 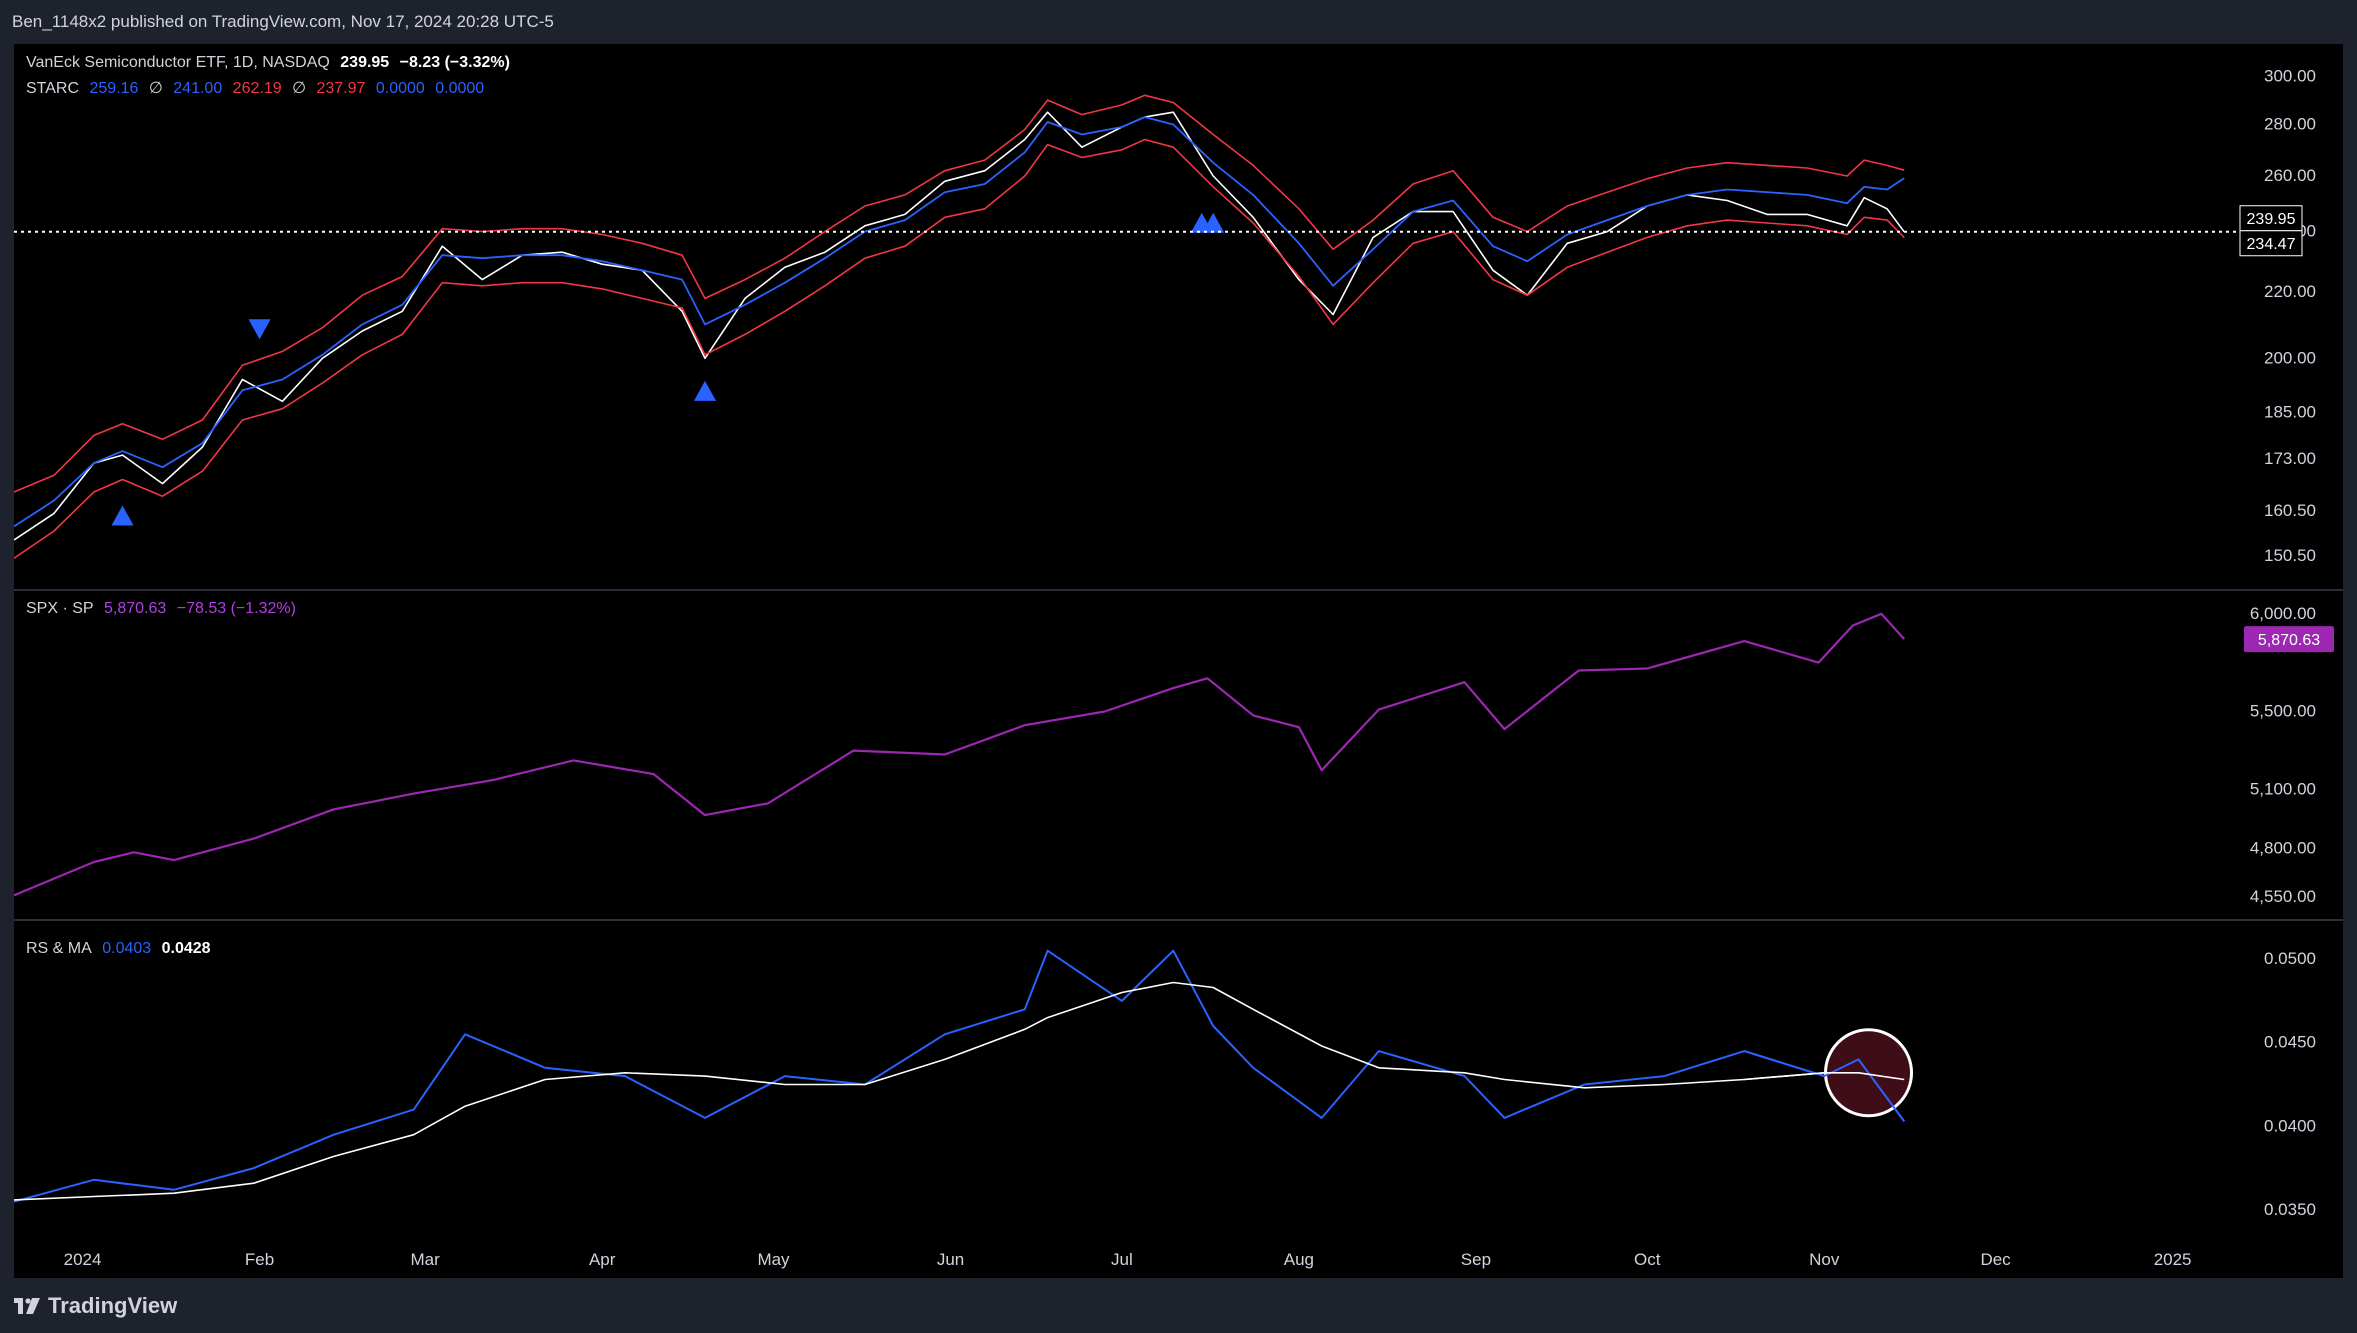 What do you see at coordinates (259, 329) in the screenshot?
I see `signal-marker-down` at bounding box center [259, 329].